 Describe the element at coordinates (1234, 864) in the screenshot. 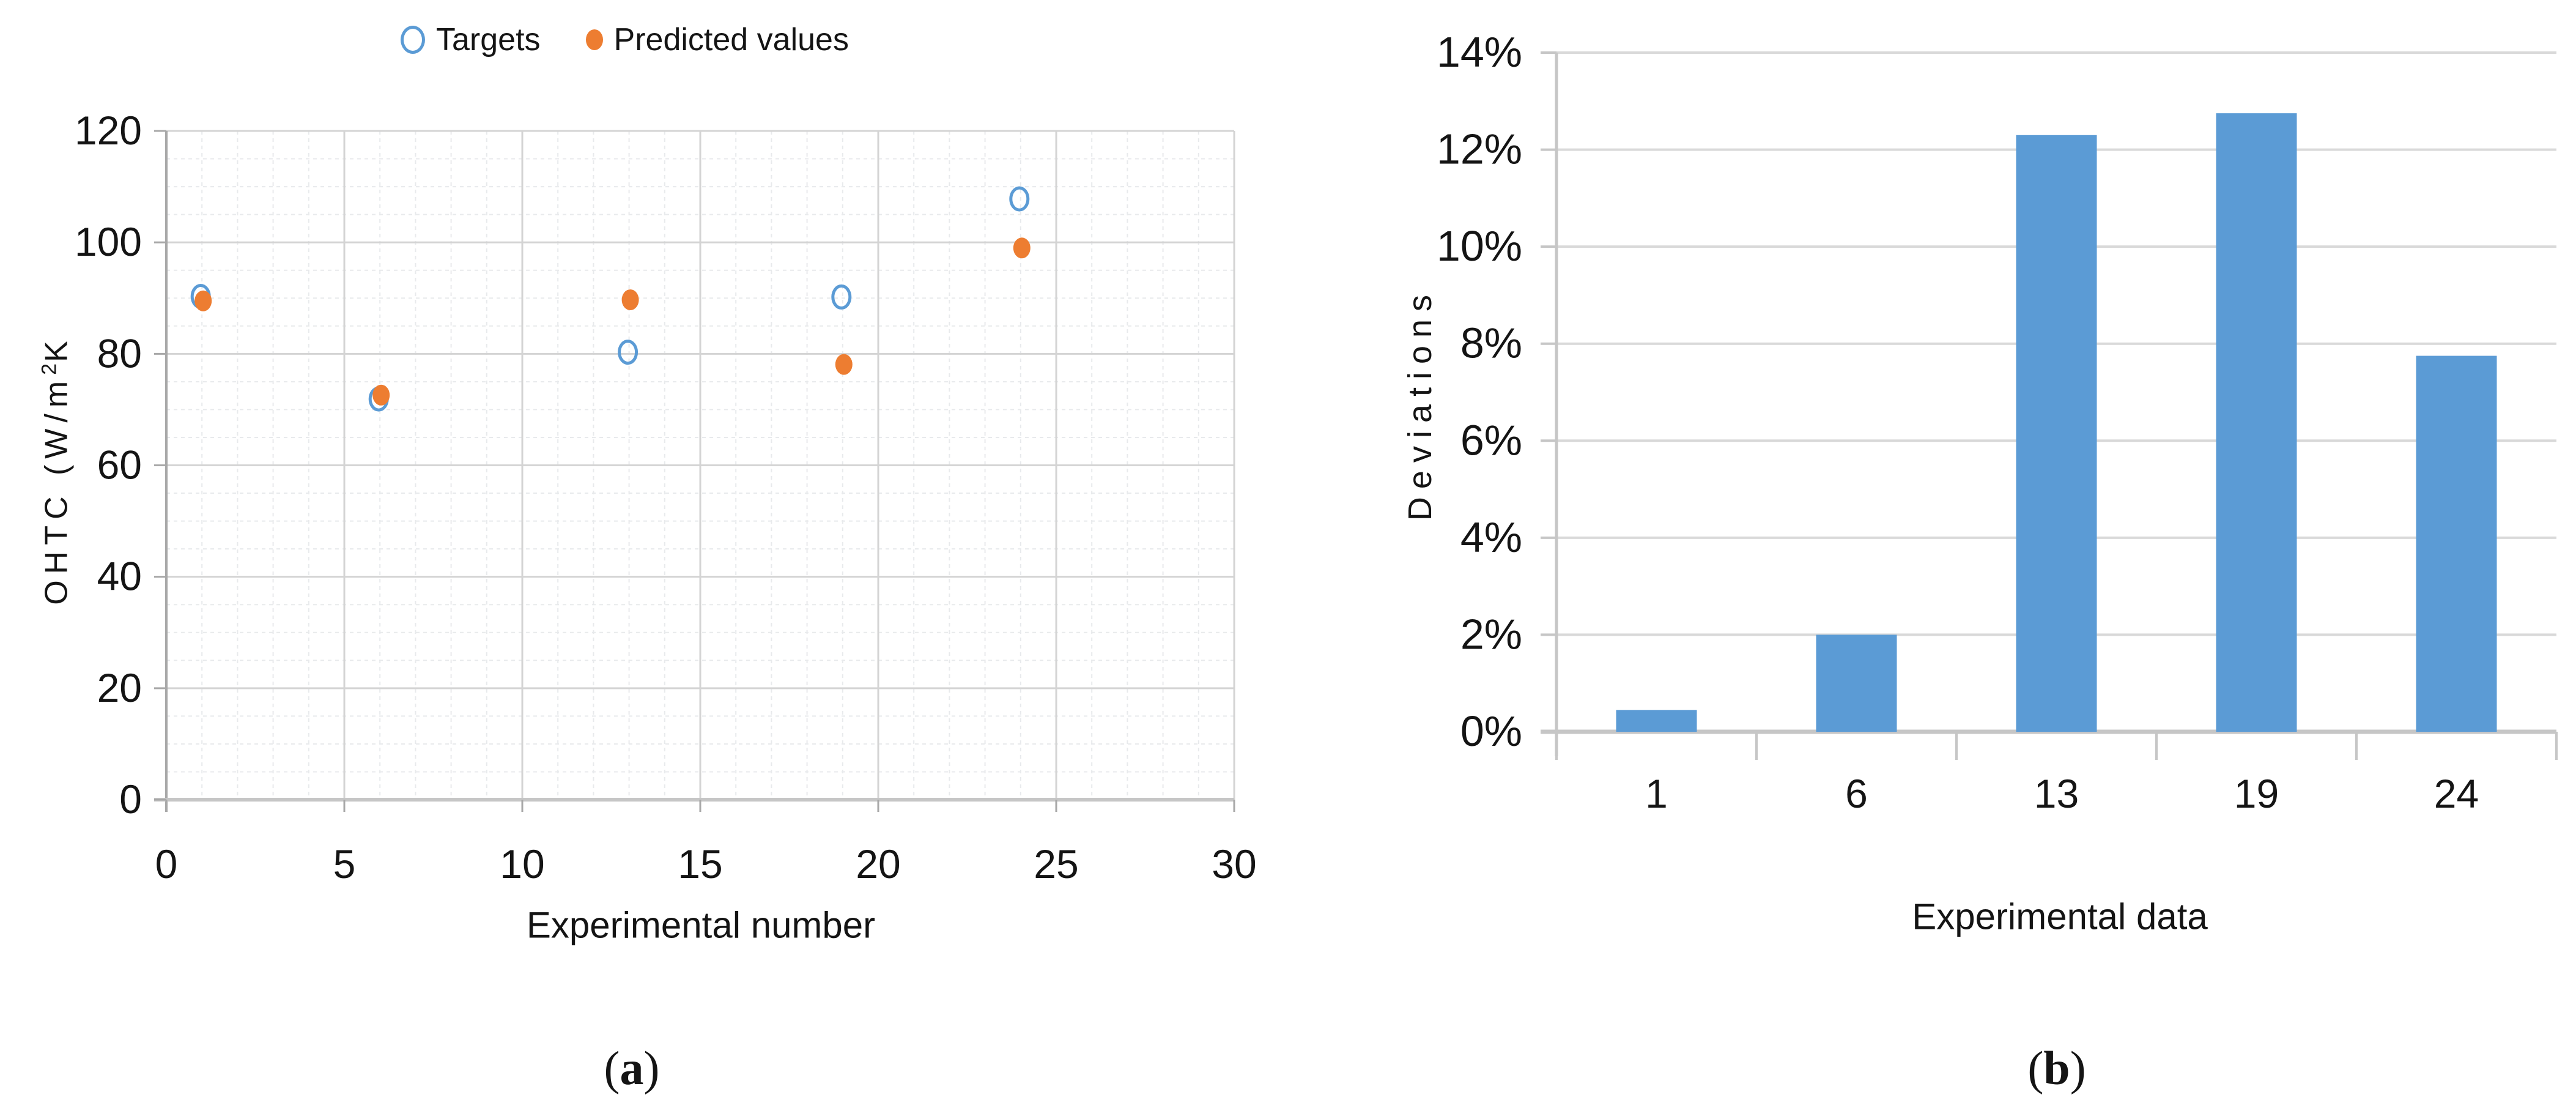

I see `x-tick-label: 30` at that location.